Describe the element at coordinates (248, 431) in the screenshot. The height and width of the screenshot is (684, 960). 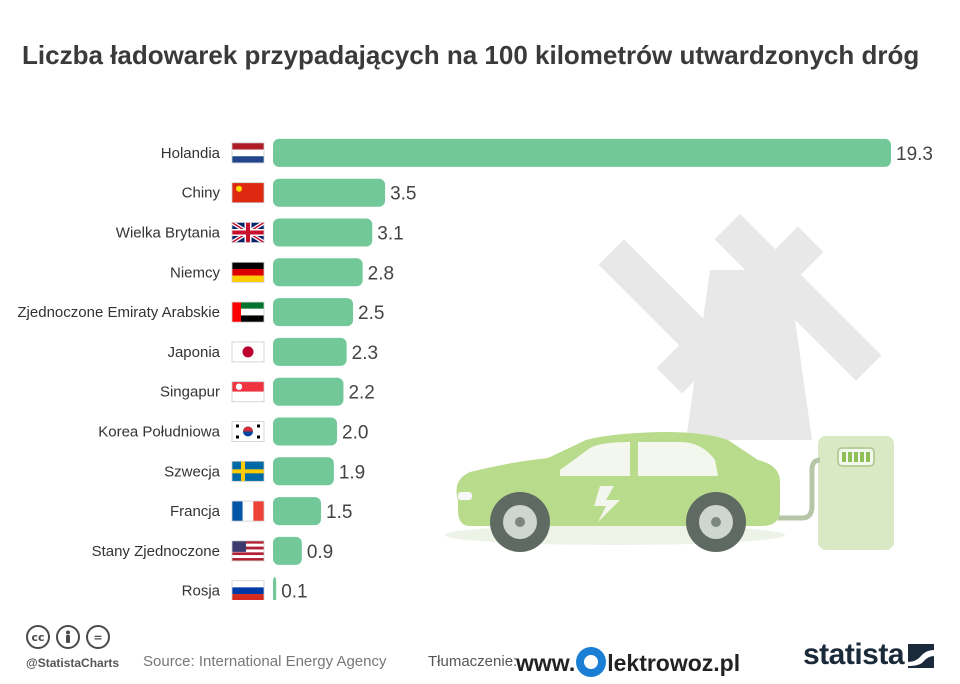
I see `flag-kr-icon` at that location.